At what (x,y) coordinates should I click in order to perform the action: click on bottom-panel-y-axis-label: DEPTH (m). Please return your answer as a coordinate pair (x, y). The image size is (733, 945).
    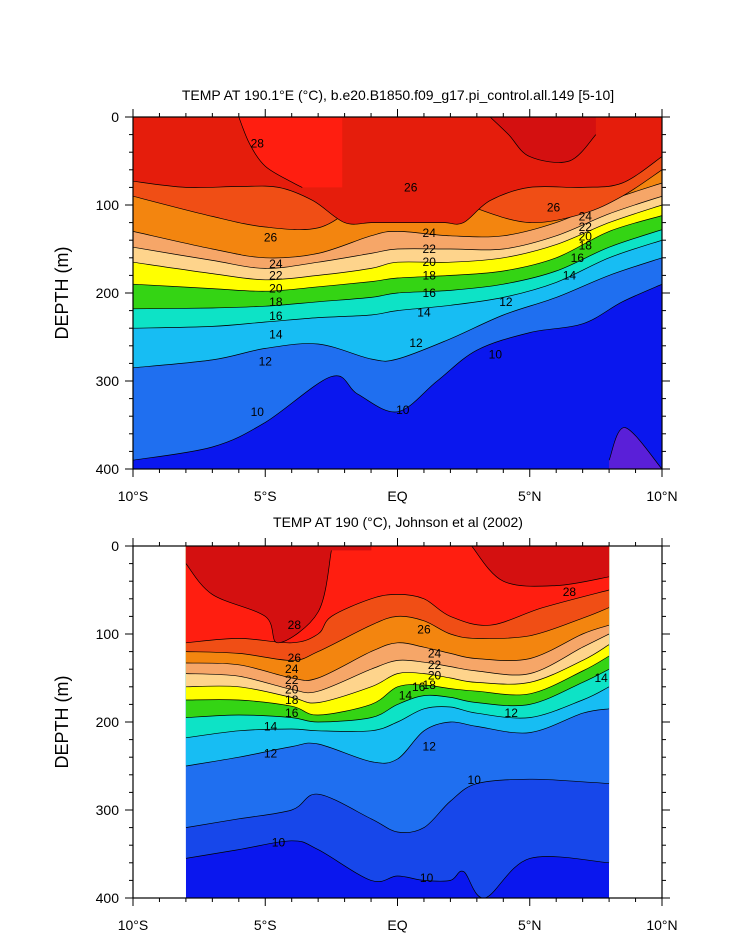
    Looking at the image, I should click on (62, 722).